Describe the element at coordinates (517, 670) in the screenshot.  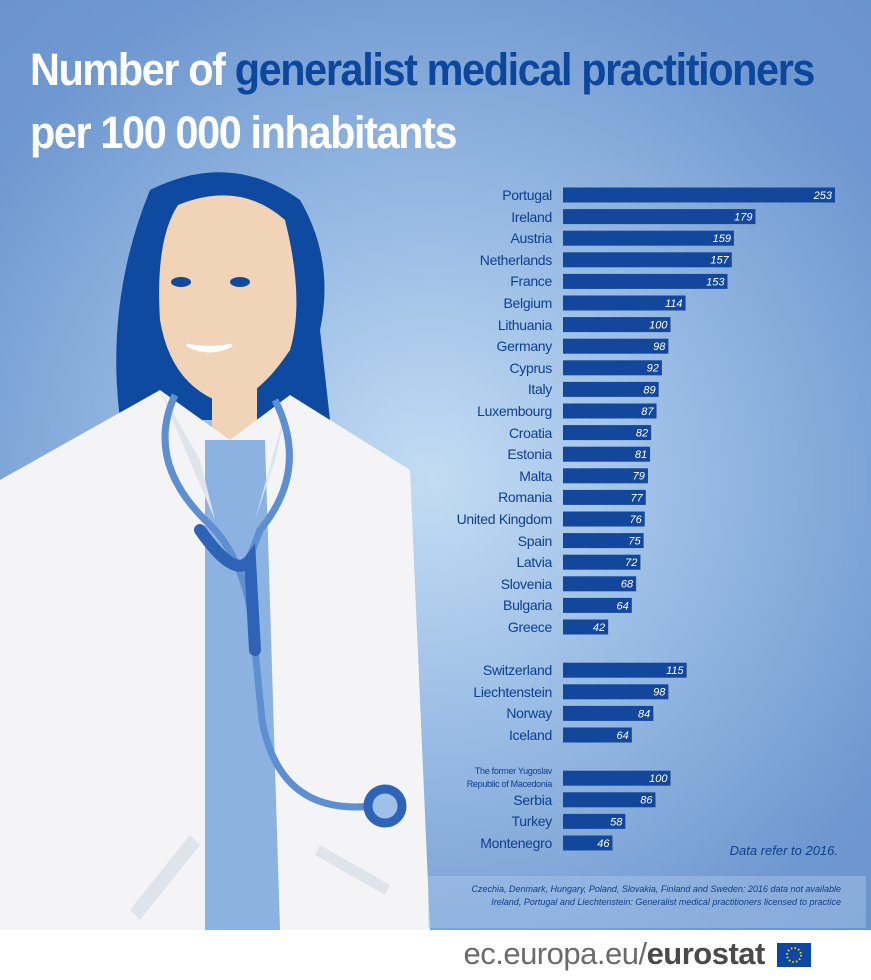
I see `category-label: Switzerland` at that location.